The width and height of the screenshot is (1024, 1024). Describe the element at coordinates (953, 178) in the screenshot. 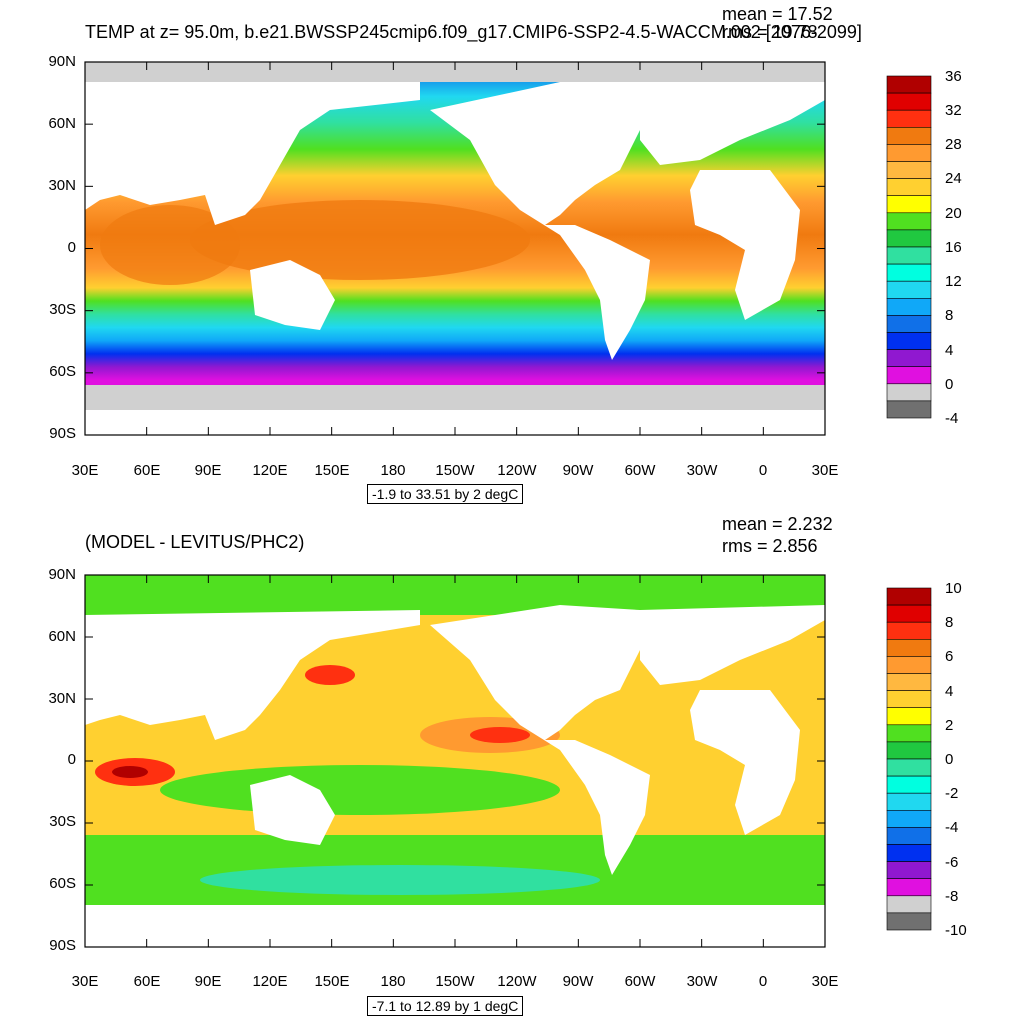

I see `top-cb-label: 24` at that location.